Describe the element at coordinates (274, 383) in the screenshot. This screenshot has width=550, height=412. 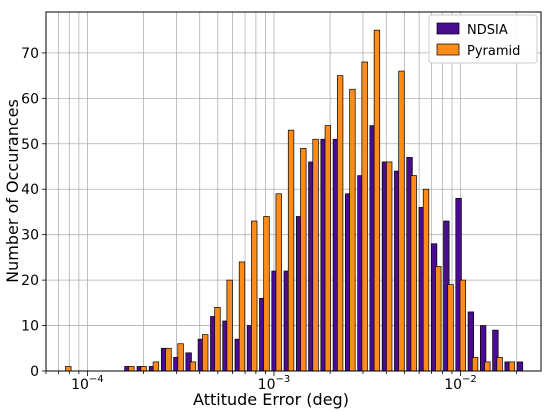
I see `x-tick-label: 10⁻³` at that location.